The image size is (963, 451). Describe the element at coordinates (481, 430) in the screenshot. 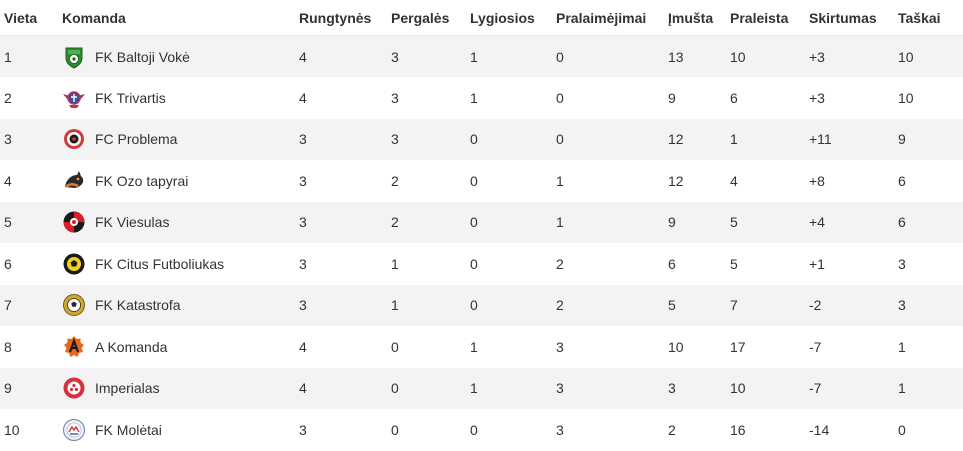

I see `table-row: 10 FK Molėtai 3 0 0 3 2 16 -14 0` at that location.